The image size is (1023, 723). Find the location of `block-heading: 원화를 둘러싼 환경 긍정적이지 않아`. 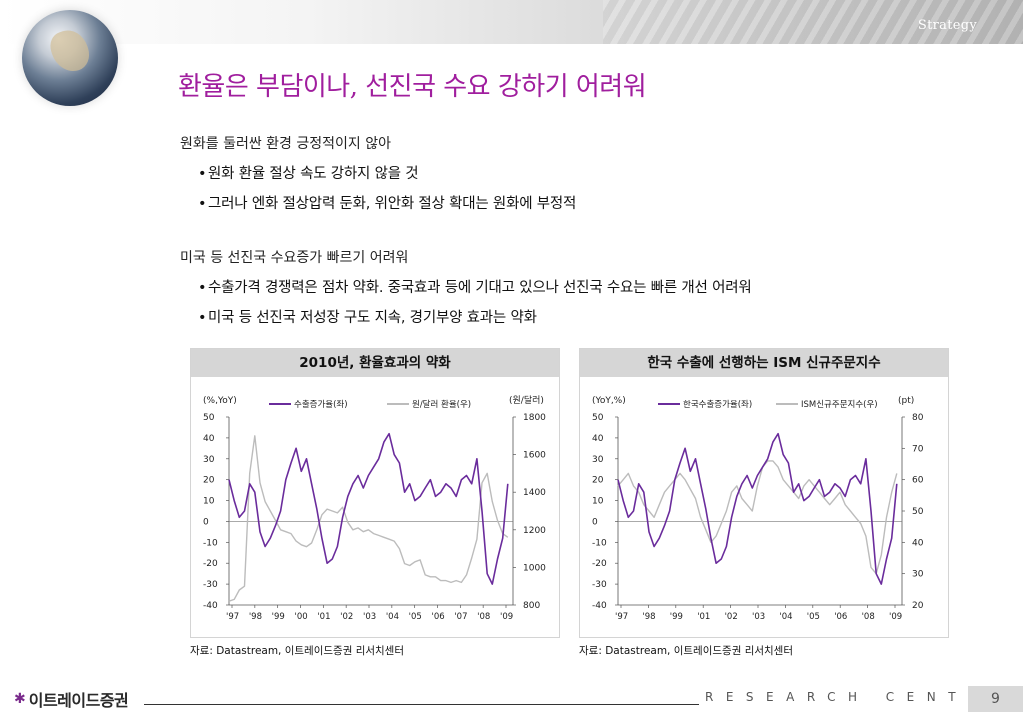

block-heading: 원화를 둘러싼 환경 긍정적이지 않아 is located at coordinates (285, 144).